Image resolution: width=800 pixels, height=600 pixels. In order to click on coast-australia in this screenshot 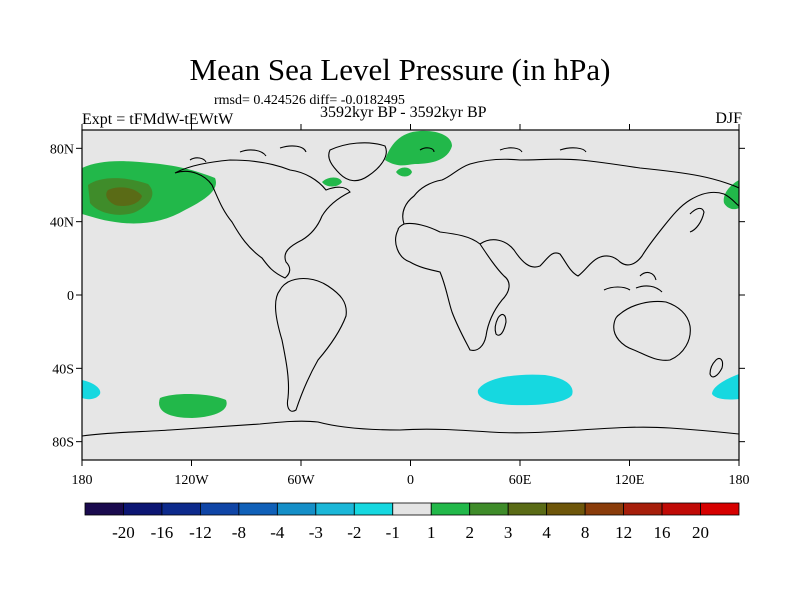, I will do `click(652, 330)`.